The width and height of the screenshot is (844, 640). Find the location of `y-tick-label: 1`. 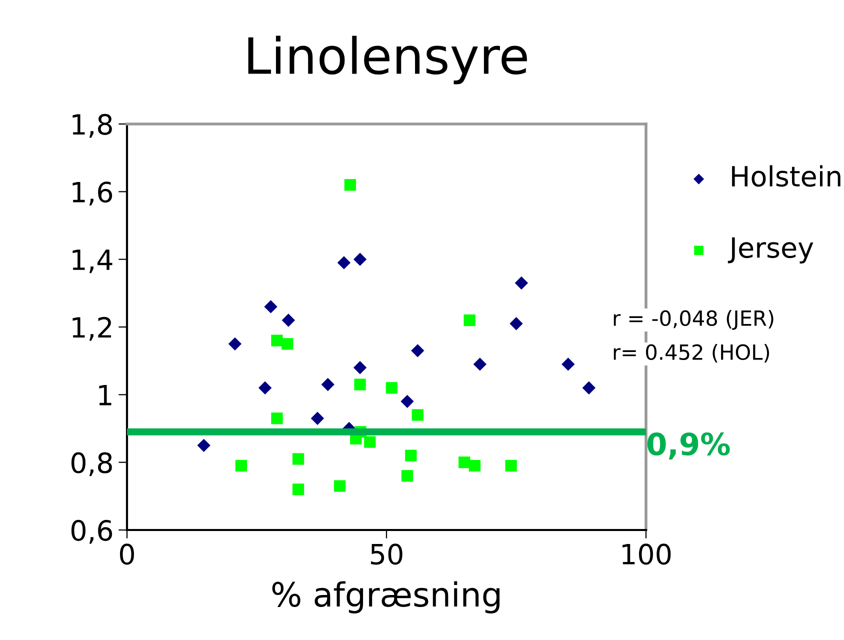

y-tick-label: 1 is located at coordinates (105, 395).